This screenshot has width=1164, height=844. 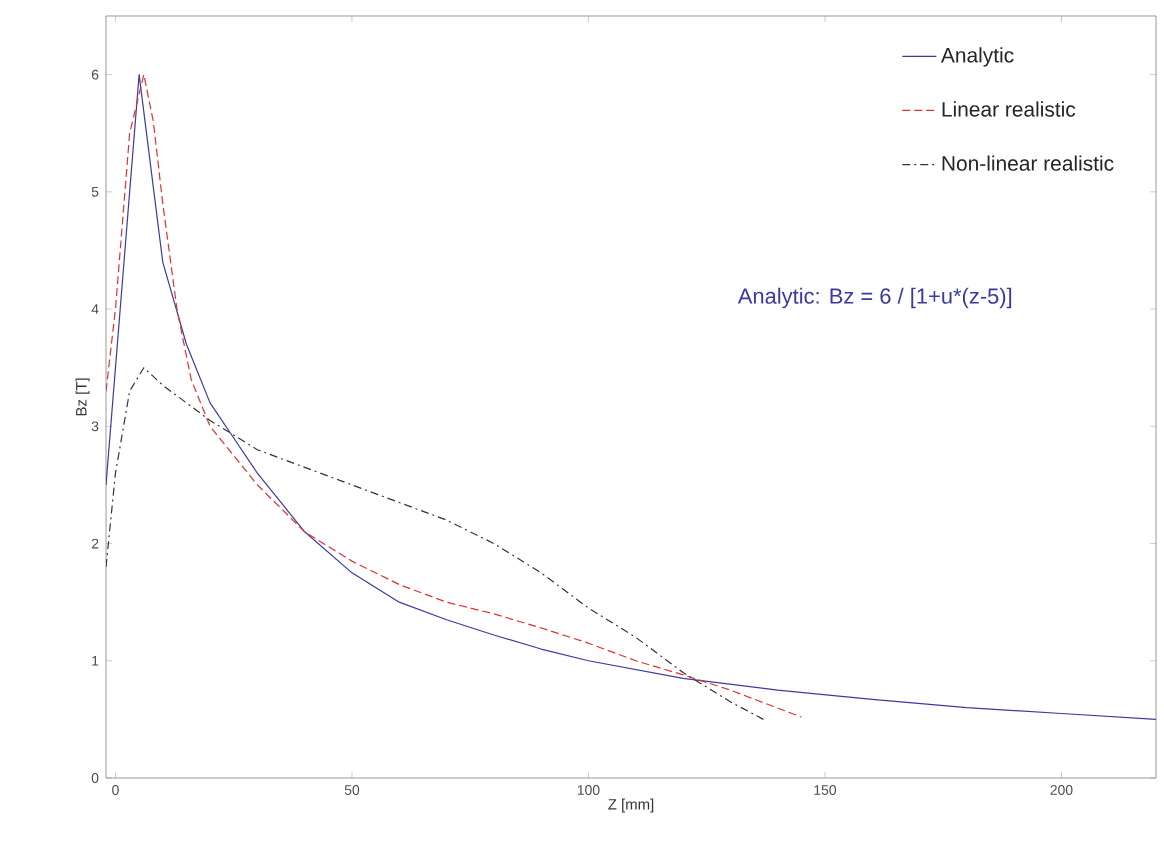 What do you see at coordinates (1009, 109) in the screenshot?
I see `legend-label: Linear realistic` at bounding box center [1009, 109].